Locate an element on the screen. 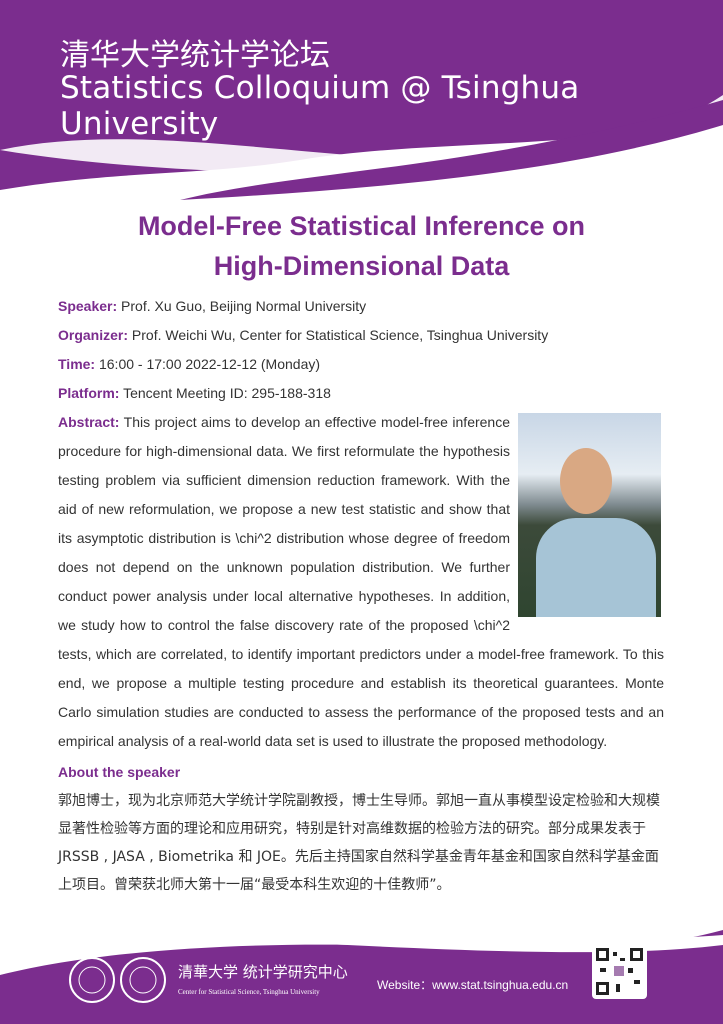 This screenshot has height=1024, width=723. value: Prof. Xu Guo, Beijing Normal University is located at coordinates (244, 306).